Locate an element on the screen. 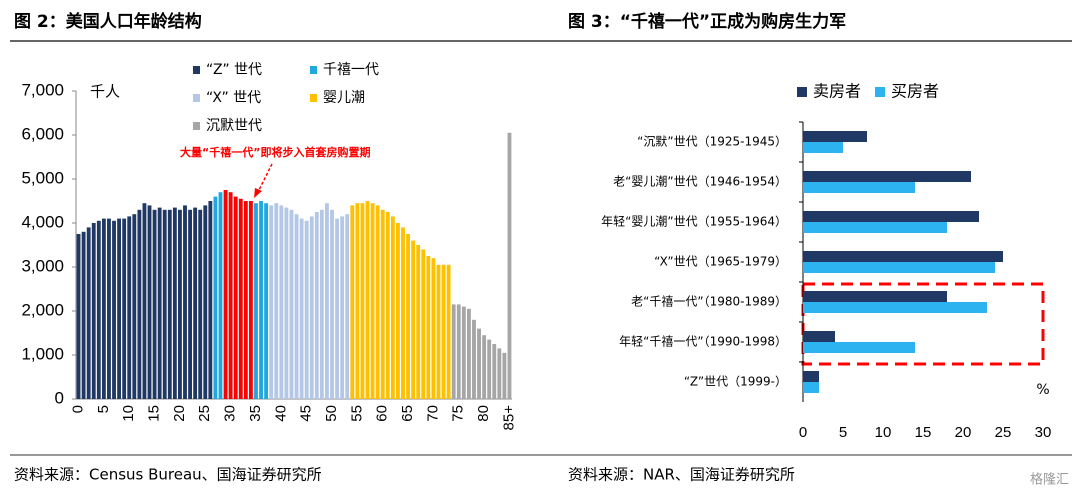  y-tick-label: 2,000 is located at coordinates (42, 309).